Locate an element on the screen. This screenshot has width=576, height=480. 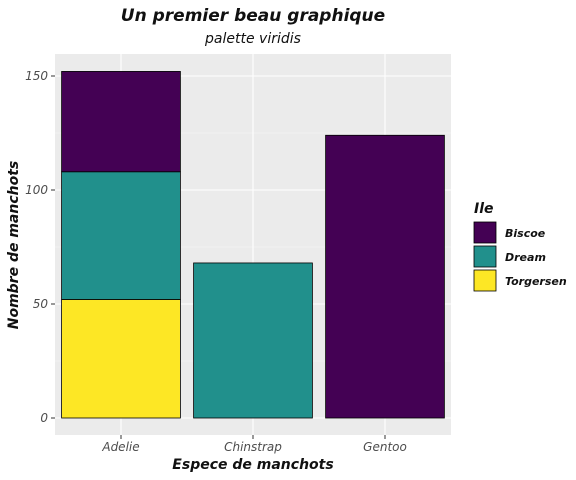
y-tick-label: 100 is located at coordinates (36, 190).